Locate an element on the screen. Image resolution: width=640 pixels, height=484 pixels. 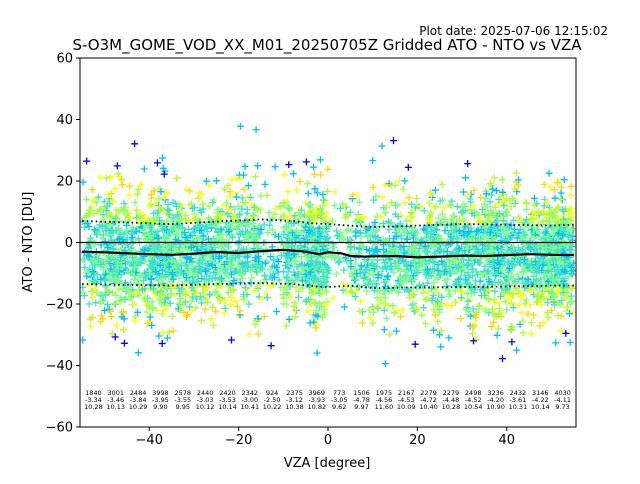
y-tick-label: −20 is located at coordinates (59, 305).